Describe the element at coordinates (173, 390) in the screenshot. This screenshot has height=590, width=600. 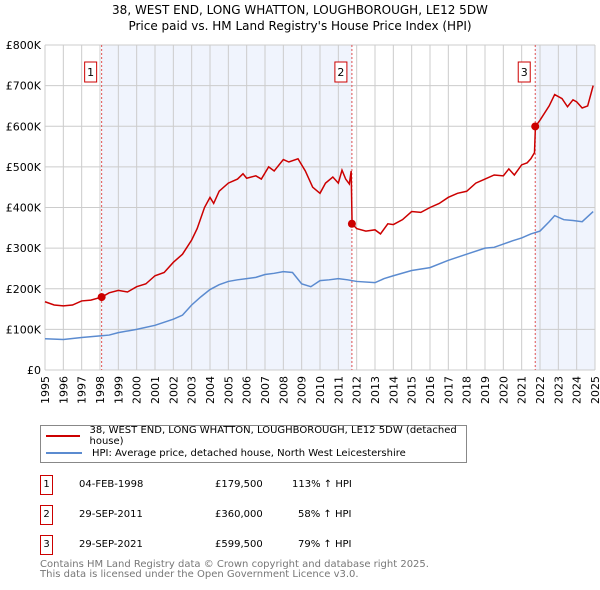
I see `x-tick-label: 2002` at that location.